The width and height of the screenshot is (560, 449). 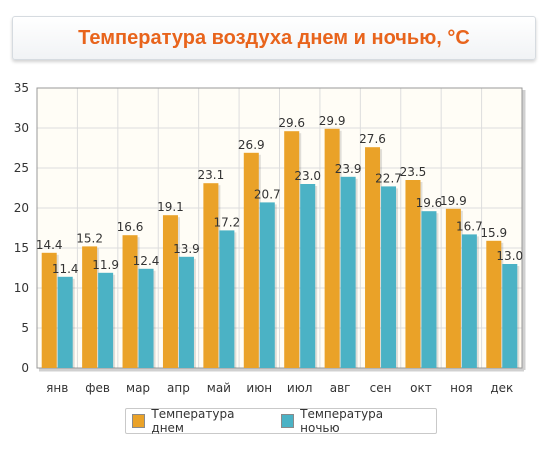 I want to click on data-label-day: 29.6, so click(x=291, y=123).